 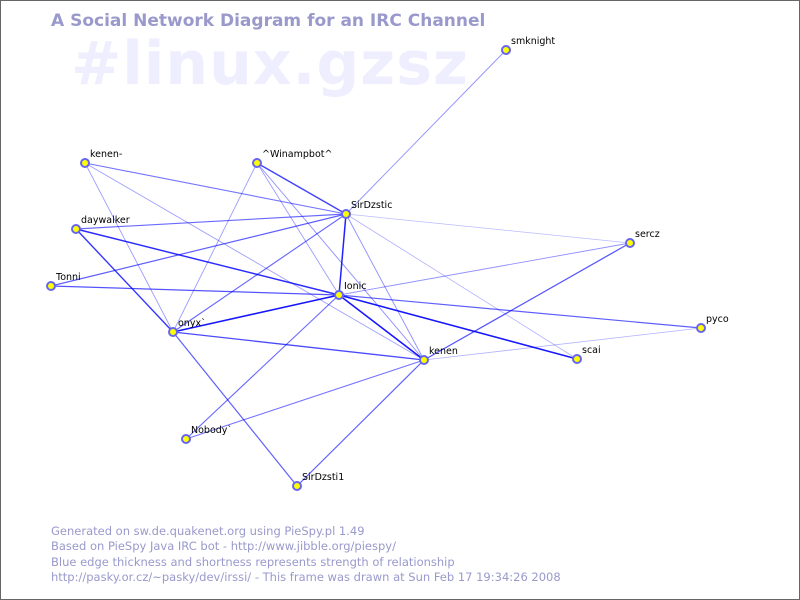 I want to click on edge-smknight-SirDzstic, so click(x=426, y=132).